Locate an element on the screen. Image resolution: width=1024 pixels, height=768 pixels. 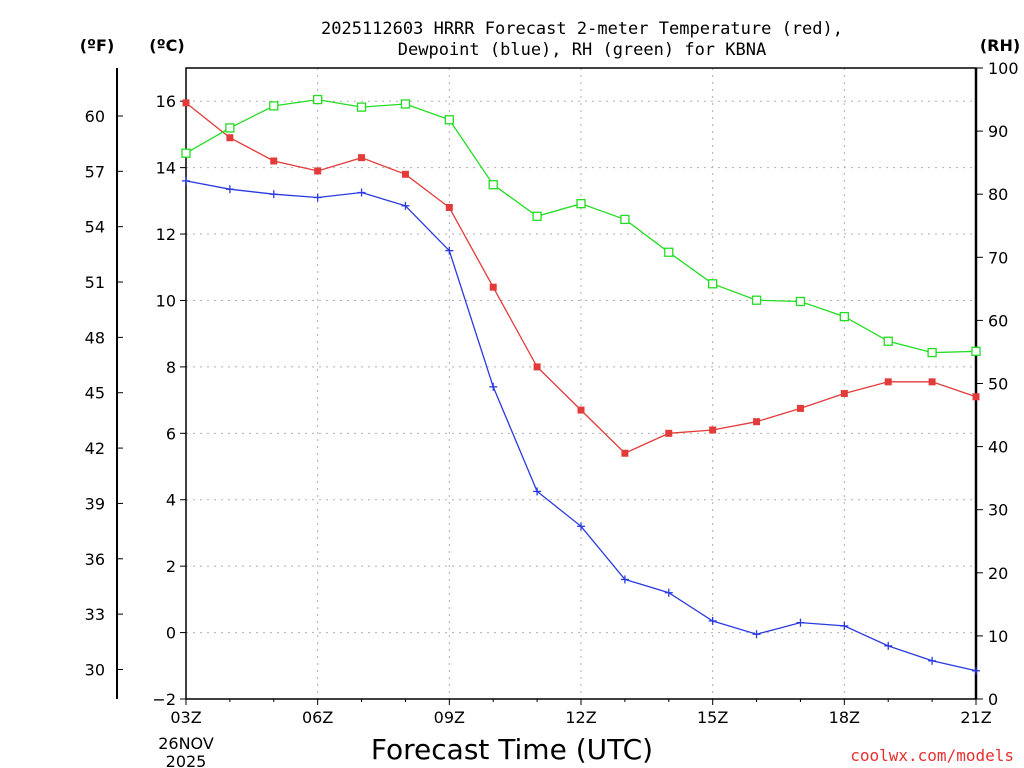
celsius-tick-label: 2 is located at coordinates (171, 566).